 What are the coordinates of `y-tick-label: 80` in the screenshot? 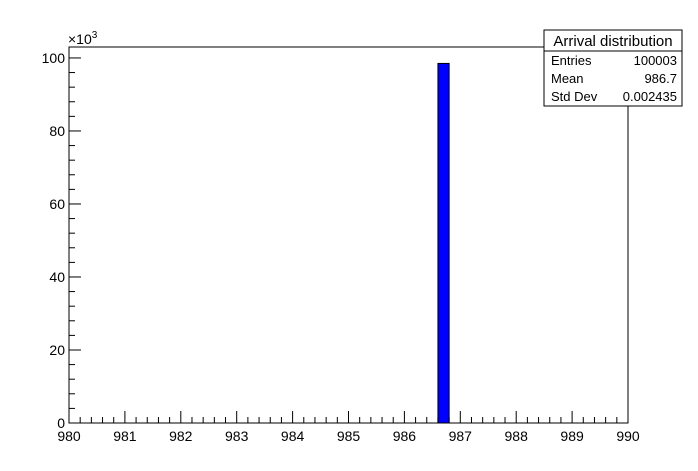 It's located at (57, 131).